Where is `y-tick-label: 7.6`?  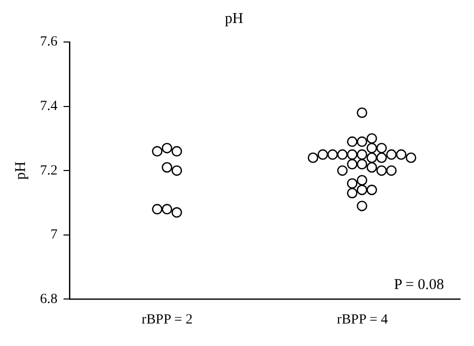
y-tick-label: 7.6 is located at coordinates (49, 42).